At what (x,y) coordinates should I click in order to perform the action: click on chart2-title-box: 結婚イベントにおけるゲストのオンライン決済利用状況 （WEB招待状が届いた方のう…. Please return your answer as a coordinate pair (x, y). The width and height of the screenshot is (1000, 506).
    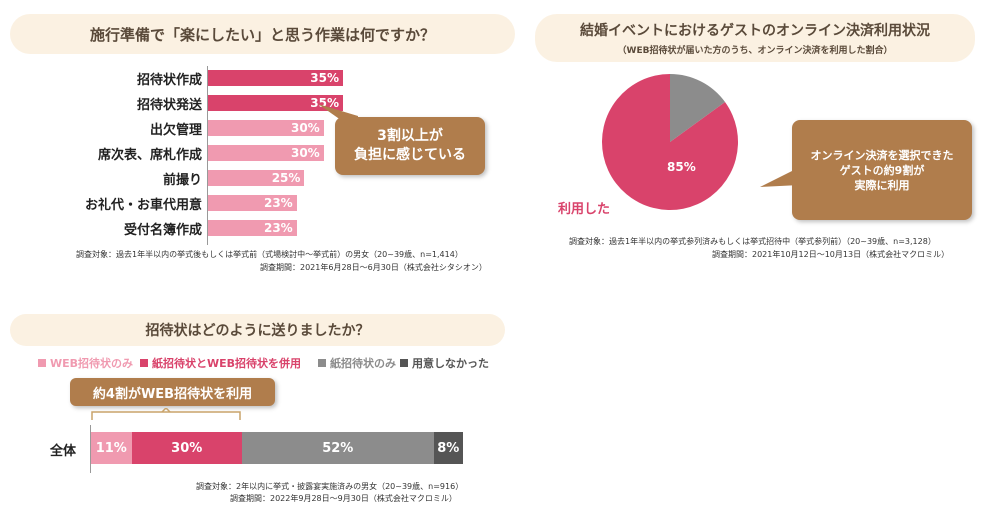
    Looking at the image, I should click on (755, 38).